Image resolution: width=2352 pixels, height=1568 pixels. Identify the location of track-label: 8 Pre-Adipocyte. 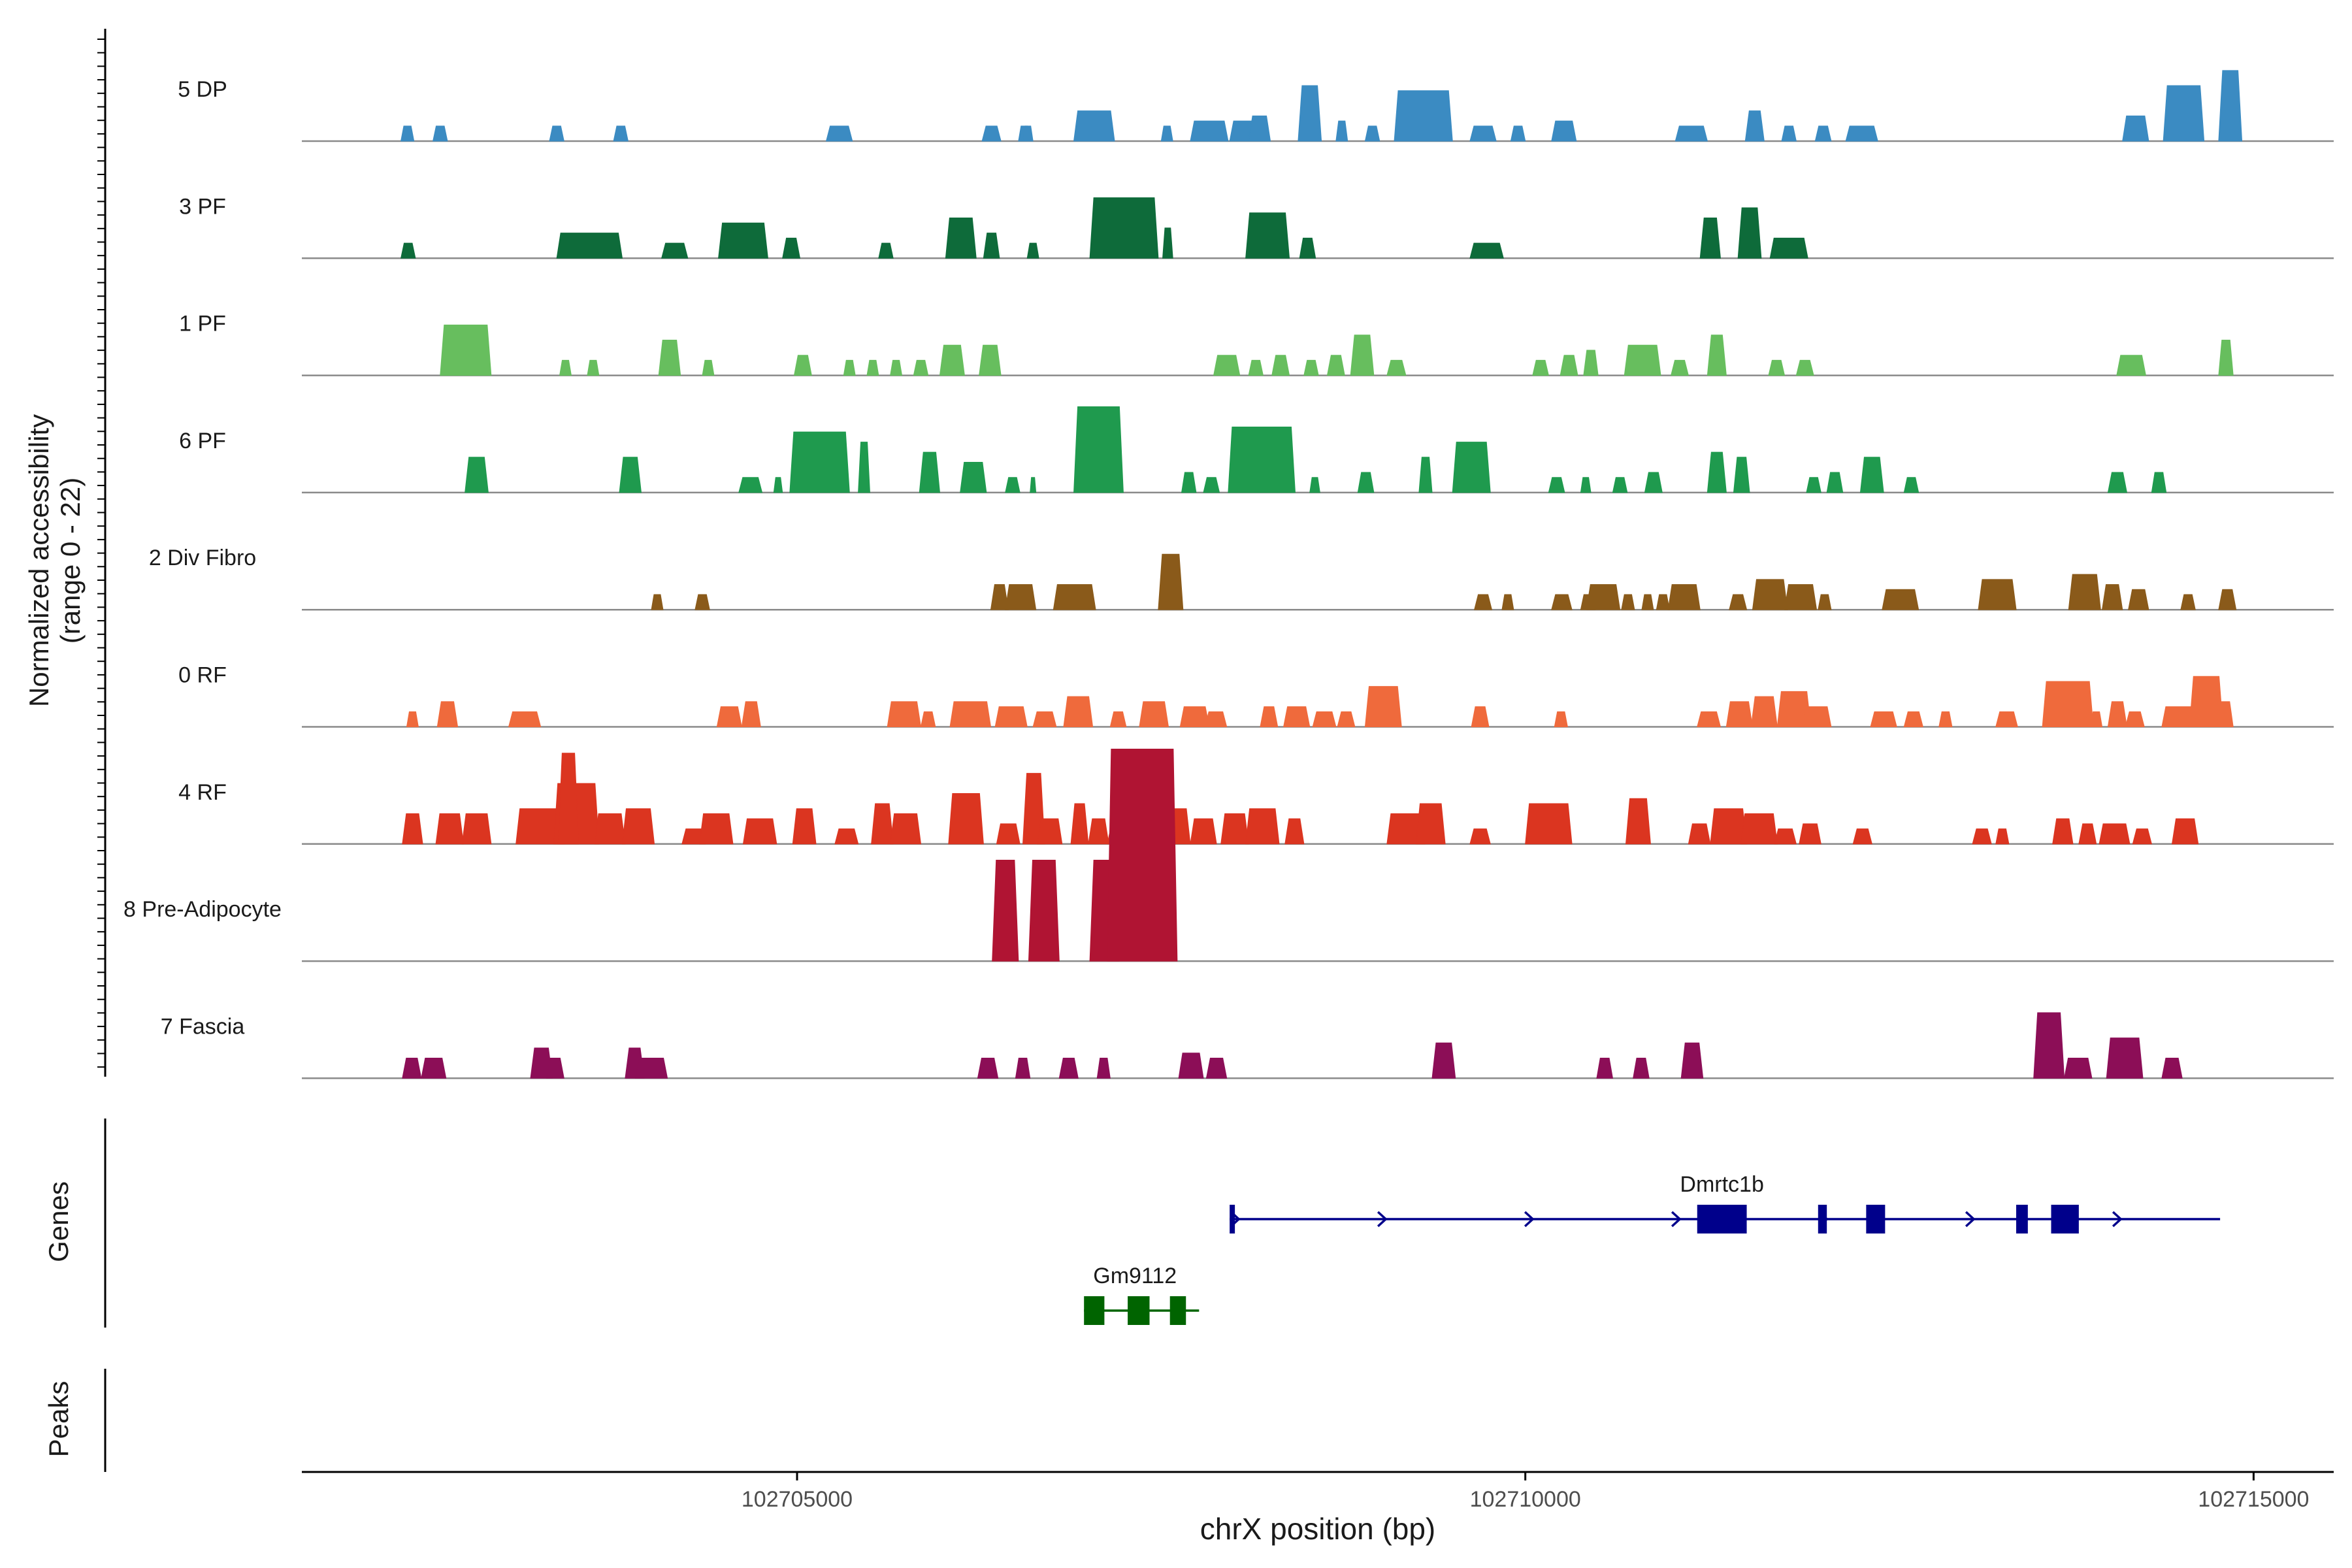
(202, 909).